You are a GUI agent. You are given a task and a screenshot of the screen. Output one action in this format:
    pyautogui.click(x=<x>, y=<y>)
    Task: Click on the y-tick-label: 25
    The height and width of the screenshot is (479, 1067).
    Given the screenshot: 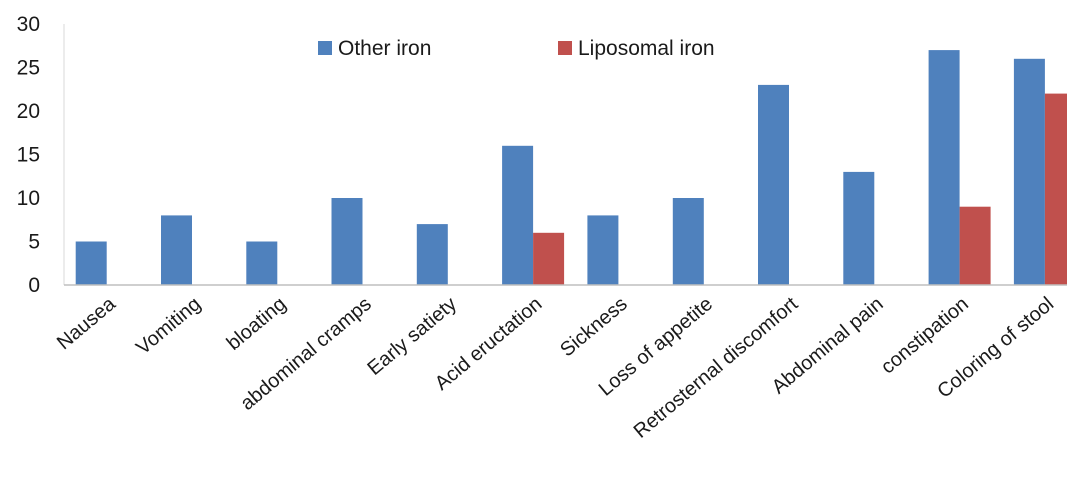 What is the action you would take?
    pyautogui.click(x=28, y=68)
    